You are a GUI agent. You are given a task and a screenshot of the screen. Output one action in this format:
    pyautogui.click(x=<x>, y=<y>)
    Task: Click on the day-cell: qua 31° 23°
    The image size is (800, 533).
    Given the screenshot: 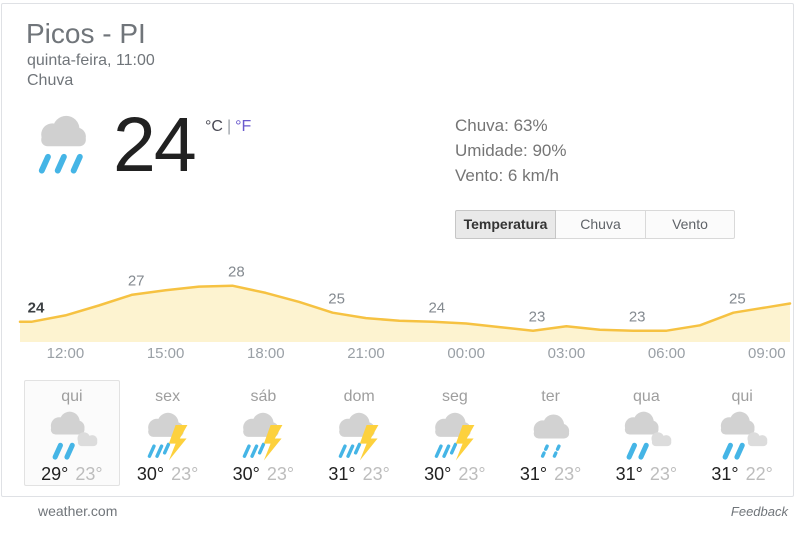 What is the action you would take?
    pyautogui.click(x=647, y=433)
    